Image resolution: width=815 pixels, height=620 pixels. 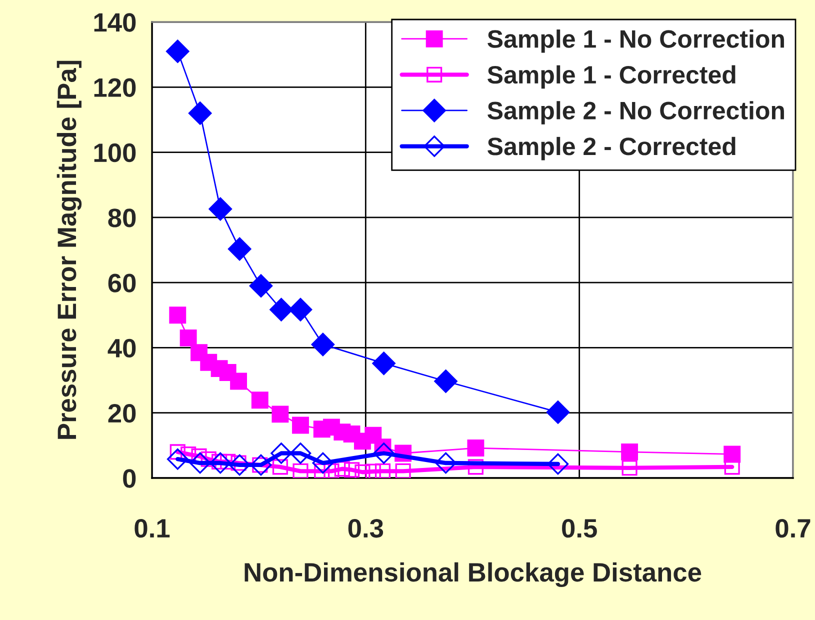 What do you see at coordinates (129, 478) in the screenshot?
I see `y-tick-label: 0` at bounding box center [129, 478].